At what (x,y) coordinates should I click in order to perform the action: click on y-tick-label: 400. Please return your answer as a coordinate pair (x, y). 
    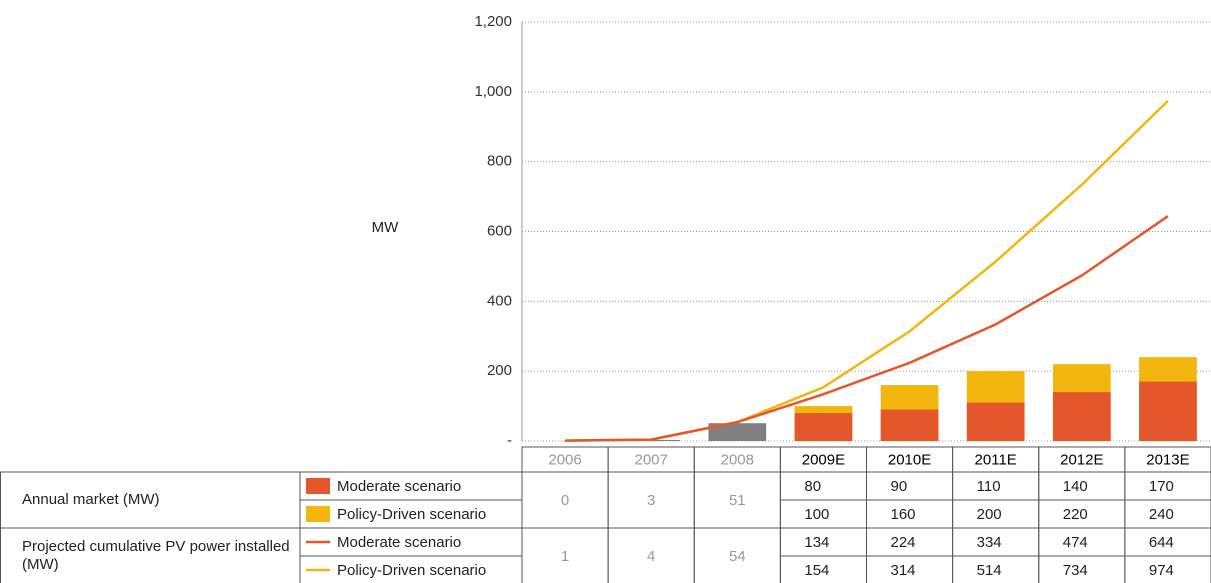
    Looking at the image, I should click on (499, 300).